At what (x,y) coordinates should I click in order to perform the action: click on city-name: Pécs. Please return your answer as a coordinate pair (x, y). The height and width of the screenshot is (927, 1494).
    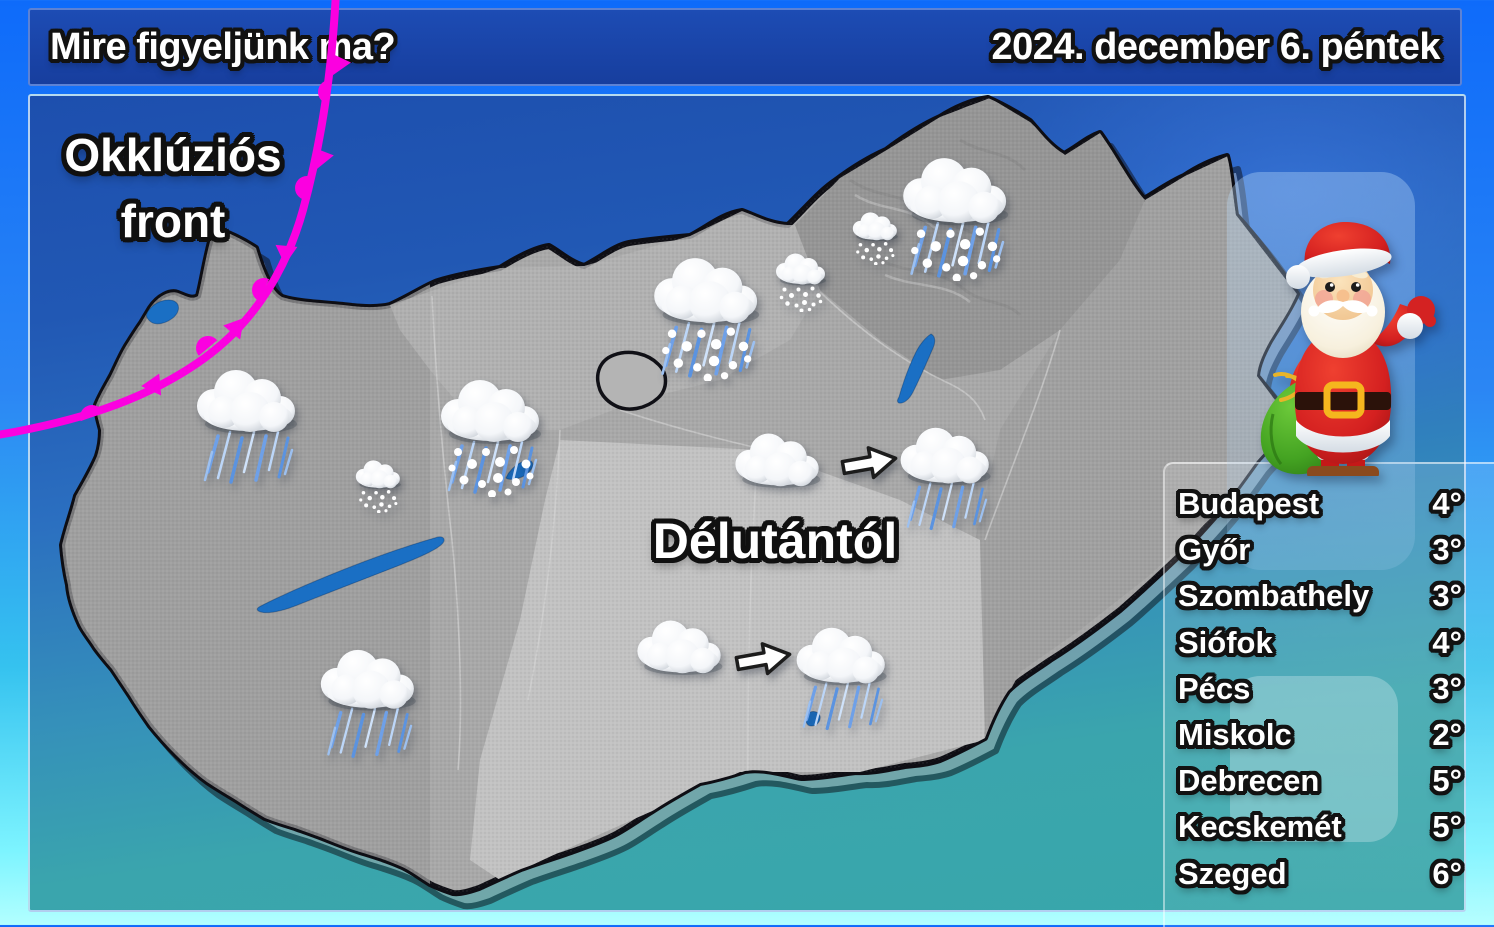
    Looking at the image, I should click on (1214, 688).